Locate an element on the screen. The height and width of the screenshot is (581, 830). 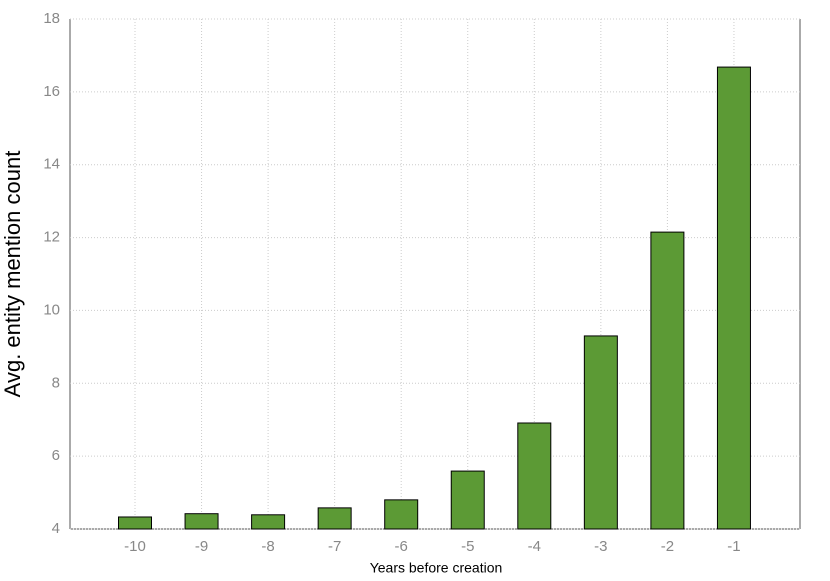
x-tick-label: -9 is located at coordinates (201, 546).